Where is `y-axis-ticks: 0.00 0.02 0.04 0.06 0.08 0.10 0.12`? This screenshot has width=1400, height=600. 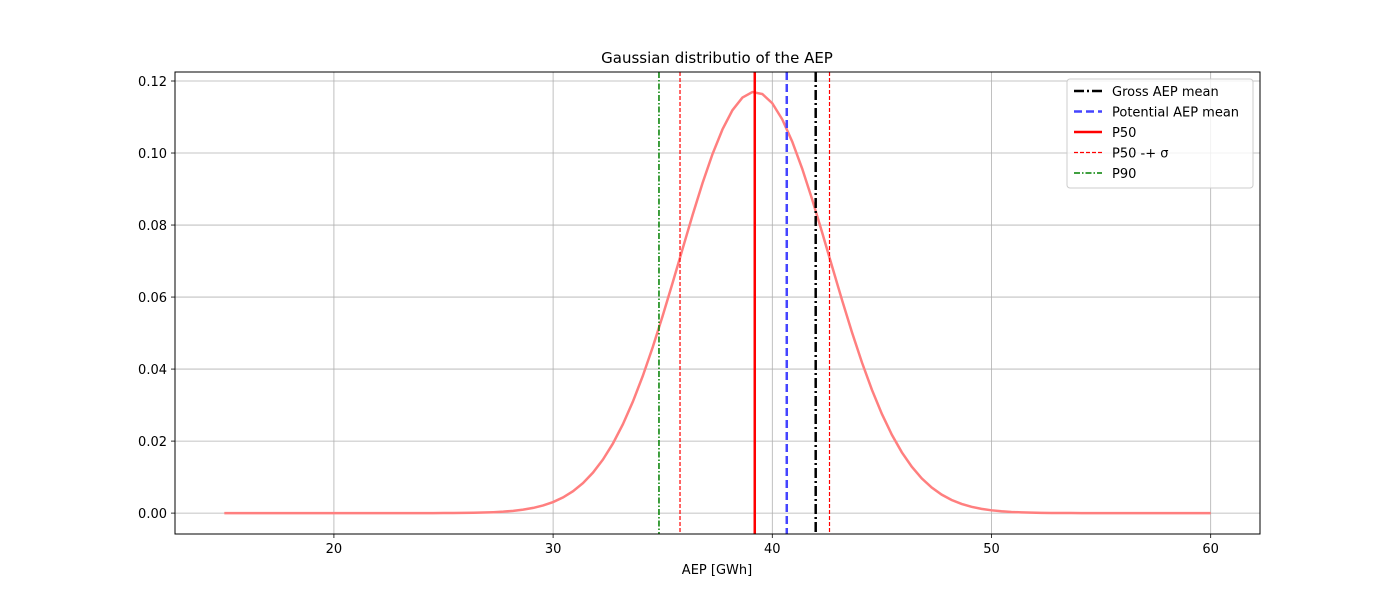 y-axis-ticks: 0.00 0.02 0.04 0.06 0.08 0.10 0.12 is located at coordinates (156, 298).